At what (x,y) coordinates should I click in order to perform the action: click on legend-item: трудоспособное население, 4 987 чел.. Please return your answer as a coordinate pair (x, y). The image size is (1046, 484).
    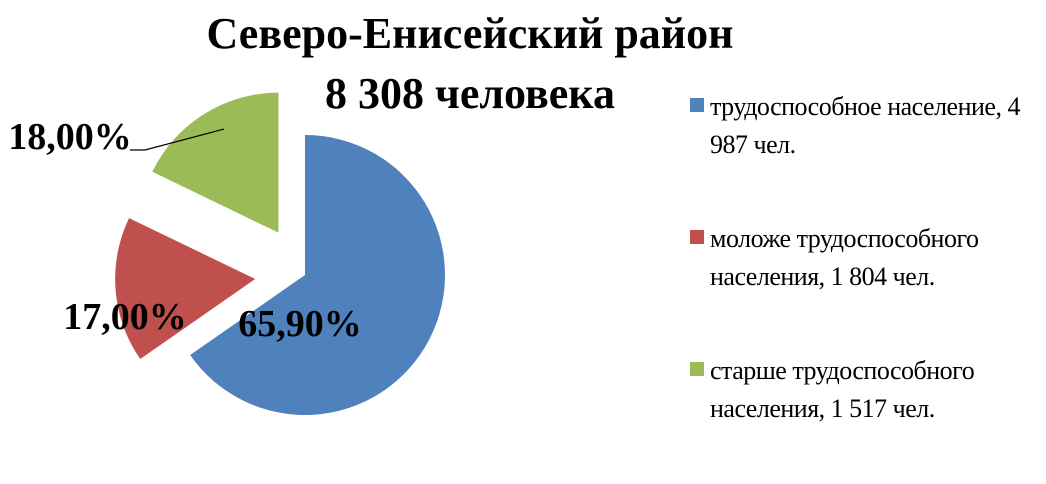
    Looking at the image, I should click on (860, 154).